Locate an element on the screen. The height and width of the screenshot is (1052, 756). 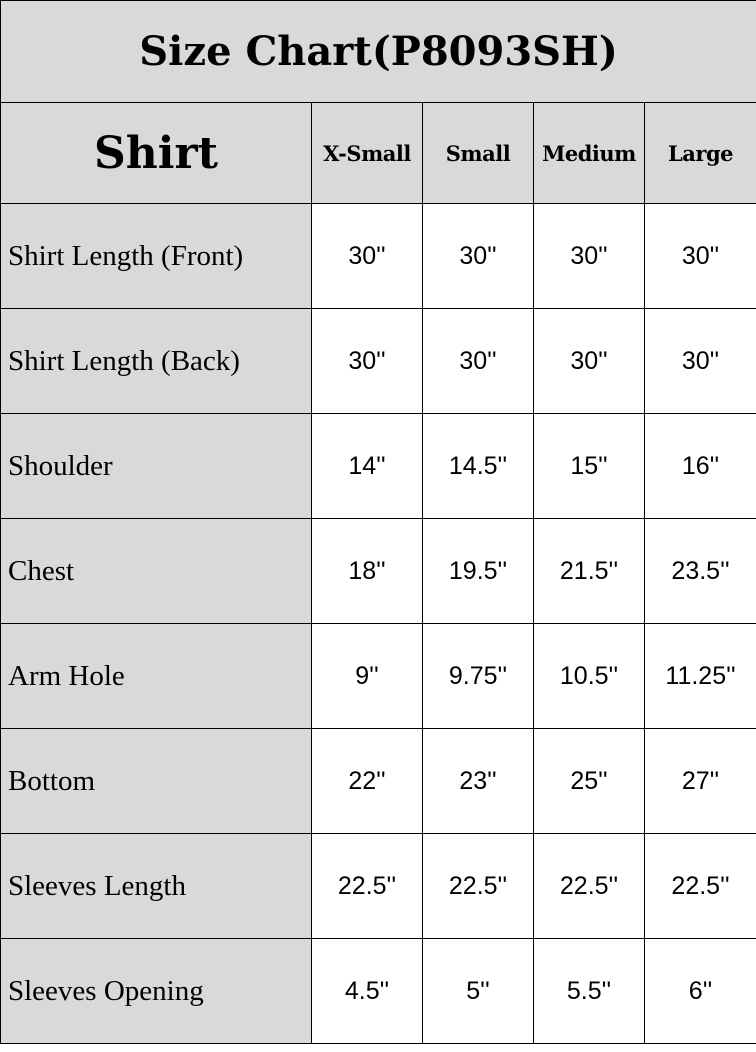
measurement-cell: 16'' is located at coordinates (699, 466).